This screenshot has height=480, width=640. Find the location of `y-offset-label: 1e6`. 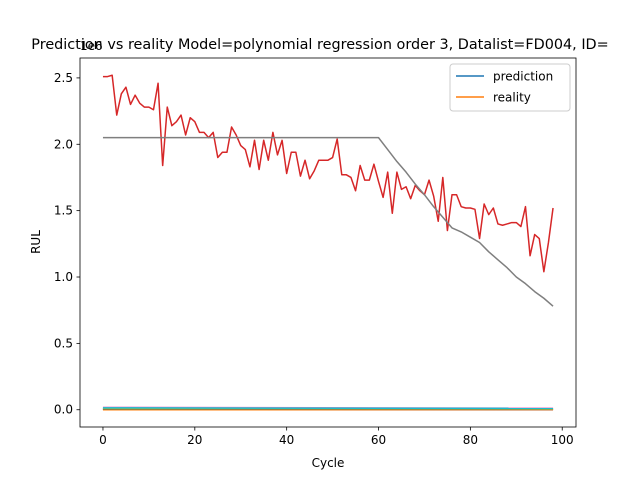

y-offset-label: 1e6 is located at coordinates (91, 46).